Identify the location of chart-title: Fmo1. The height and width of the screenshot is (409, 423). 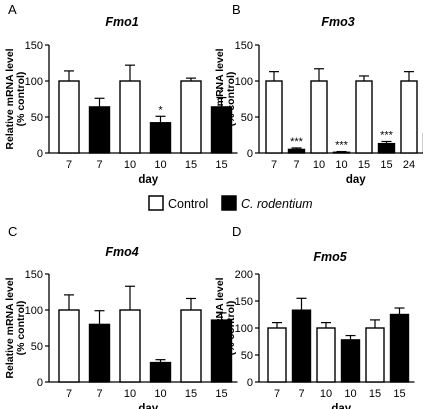
(121, 22).